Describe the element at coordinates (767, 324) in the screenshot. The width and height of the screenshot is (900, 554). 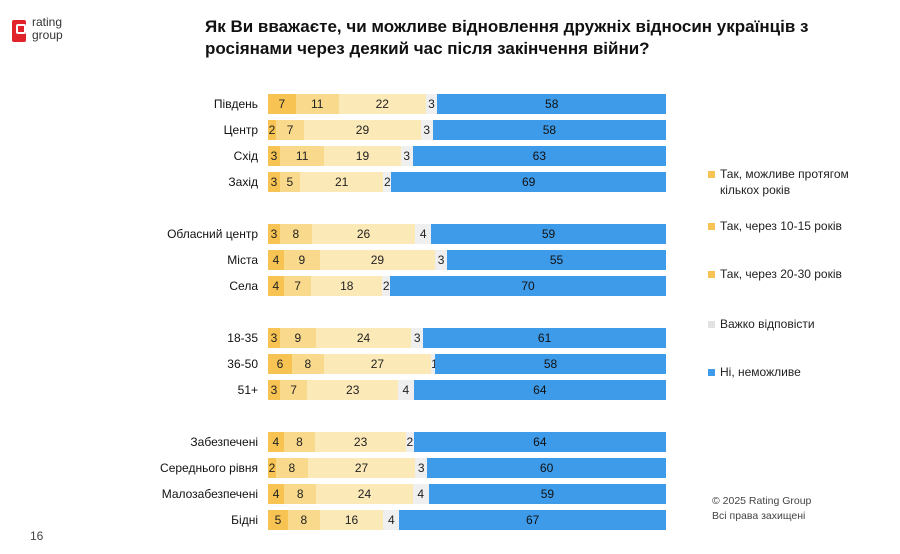
I see `legend-label: Важко відповісти` at that location.